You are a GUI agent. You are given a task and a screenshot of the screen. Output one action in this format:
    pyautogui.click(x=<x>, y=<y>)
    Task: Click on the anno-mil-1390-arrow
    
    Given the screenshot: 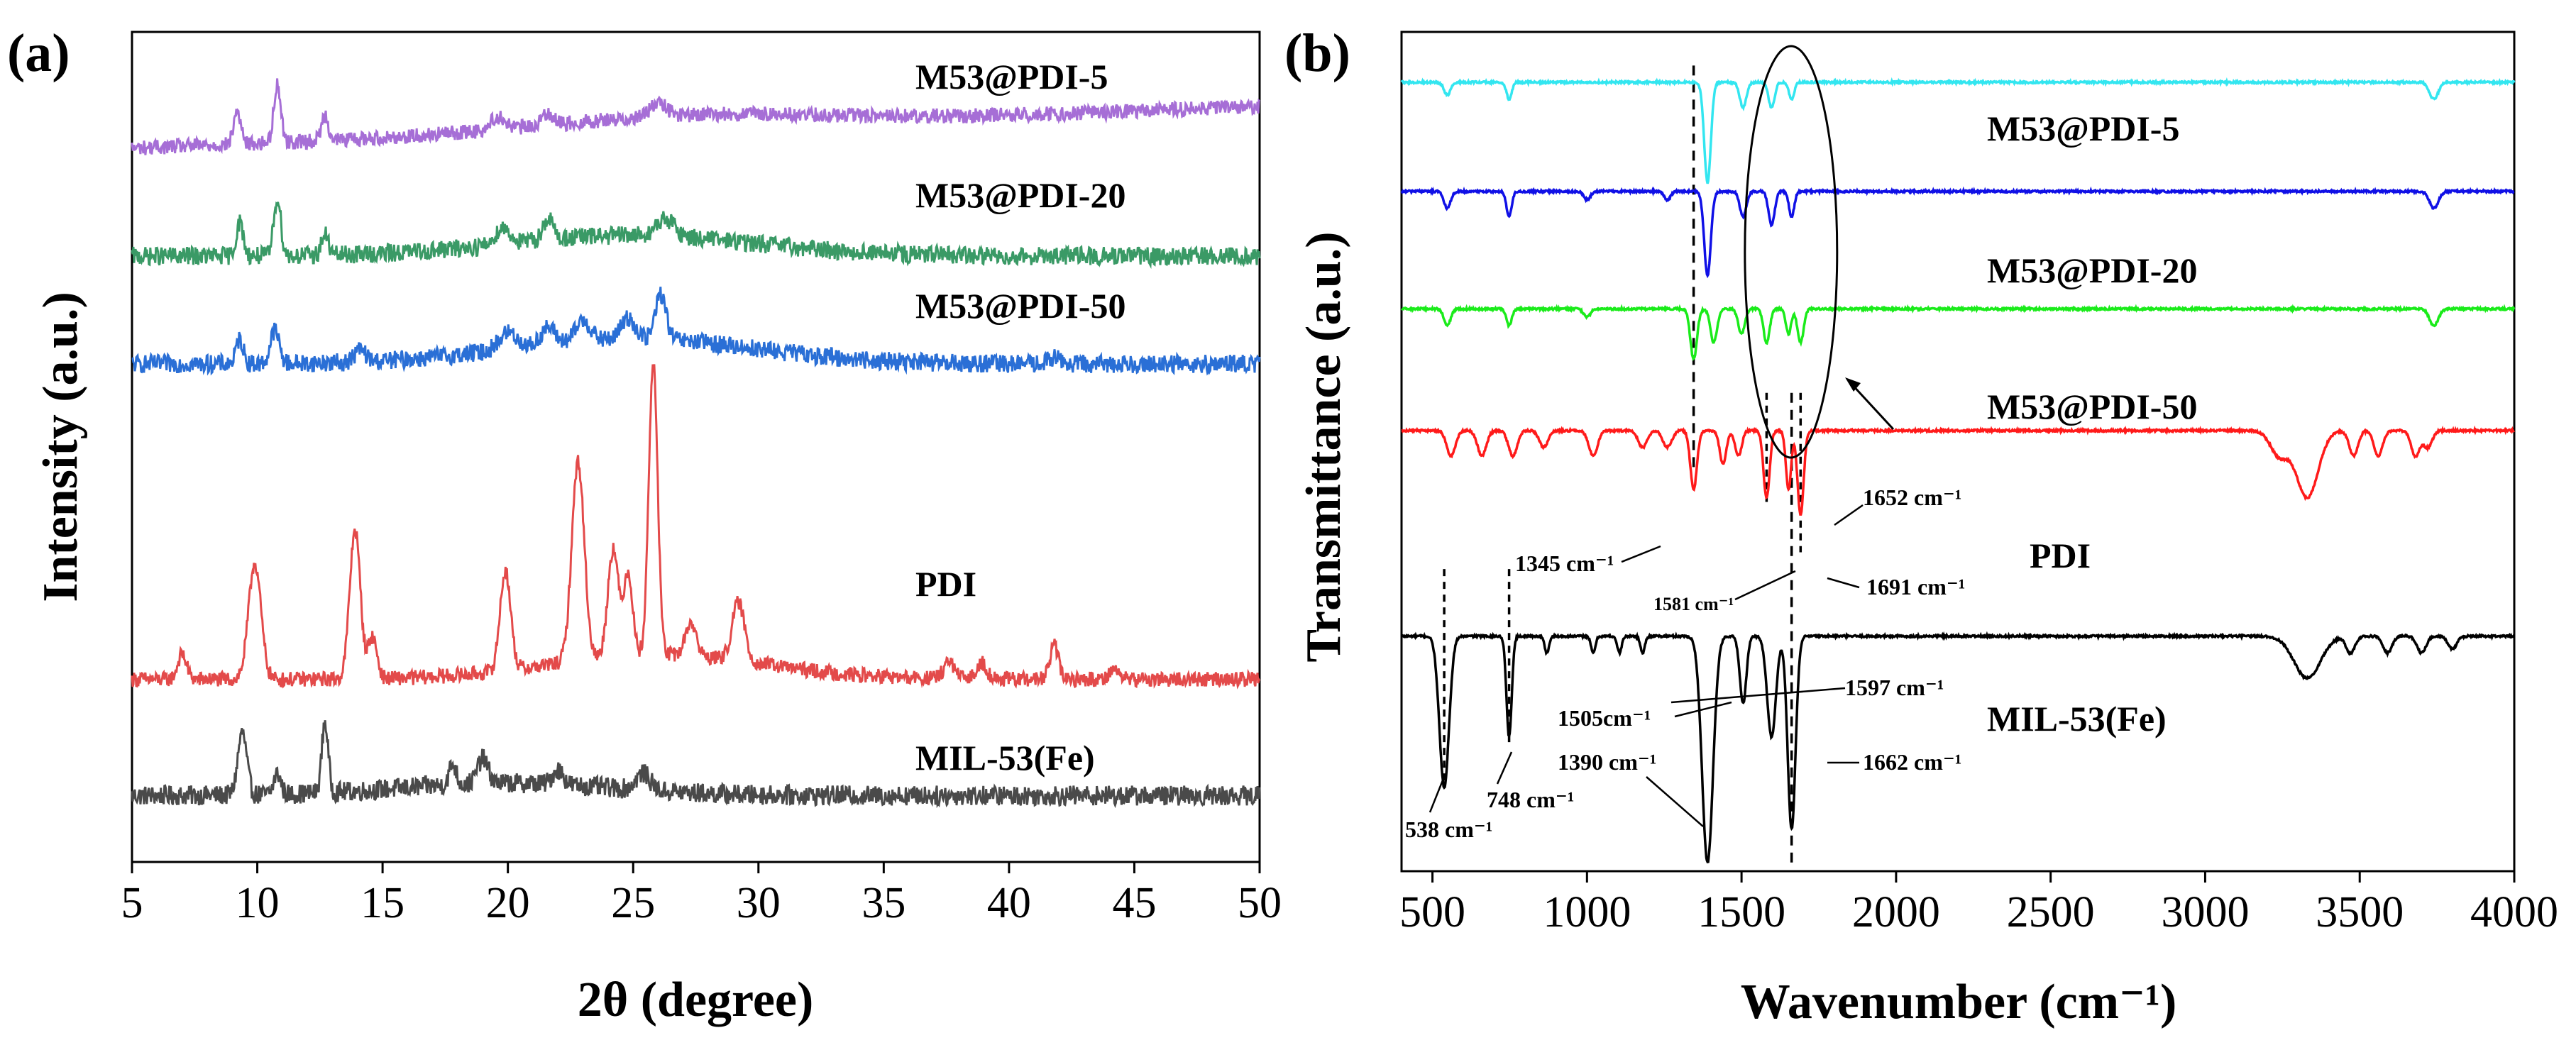 What is the action you would take?
    pyautogui.click(x=1675, y=801)
    